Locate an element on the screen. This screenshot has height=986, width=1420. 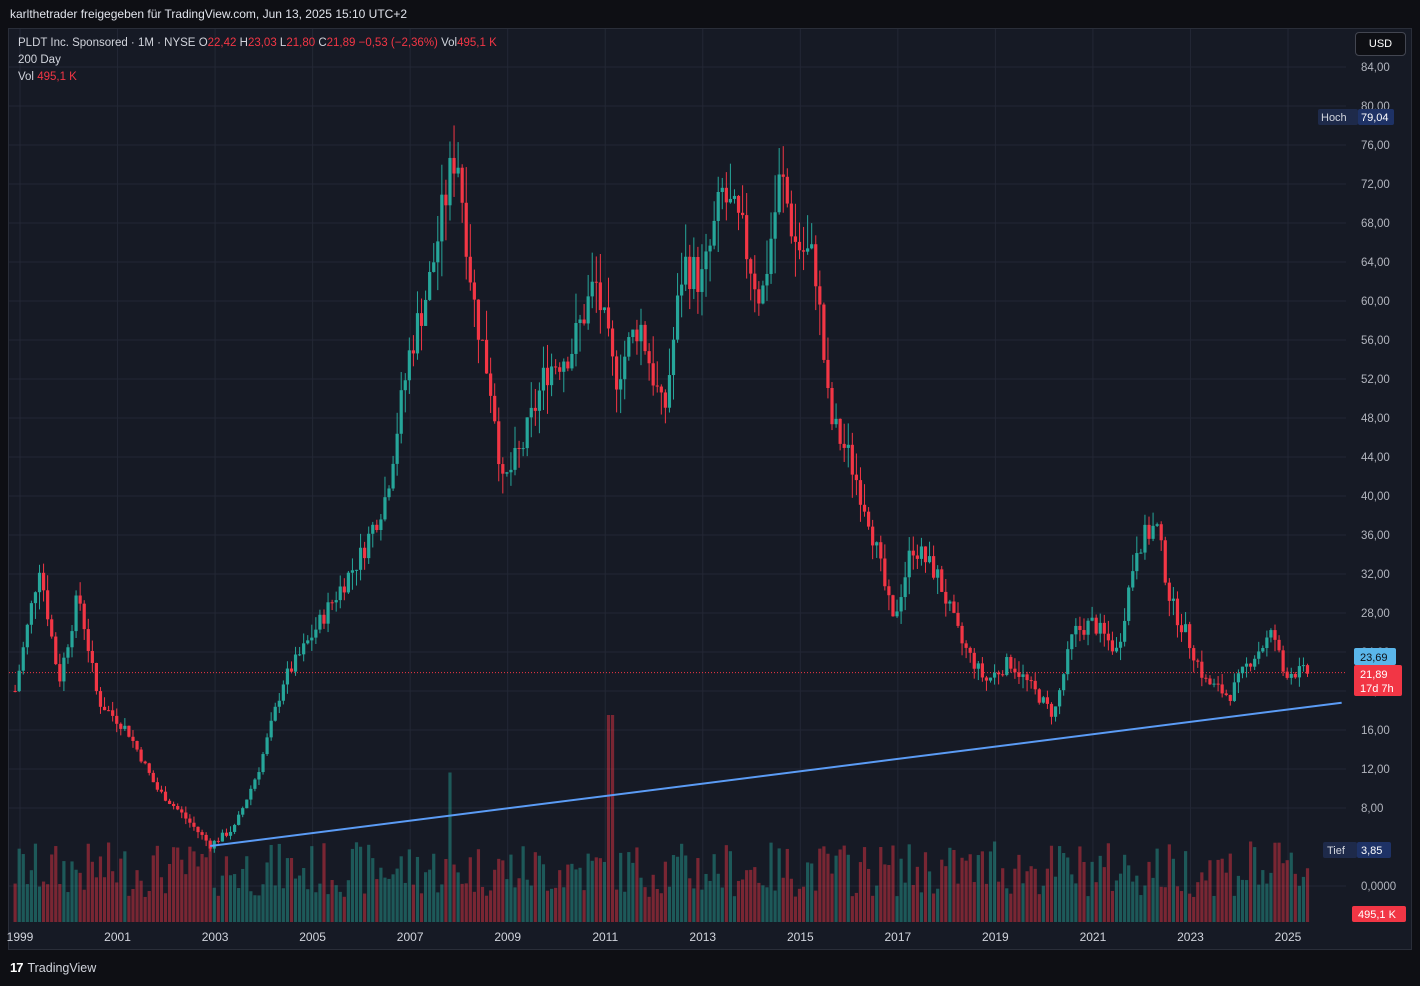
currency-button: USD is located at coordinates (1380, 44).